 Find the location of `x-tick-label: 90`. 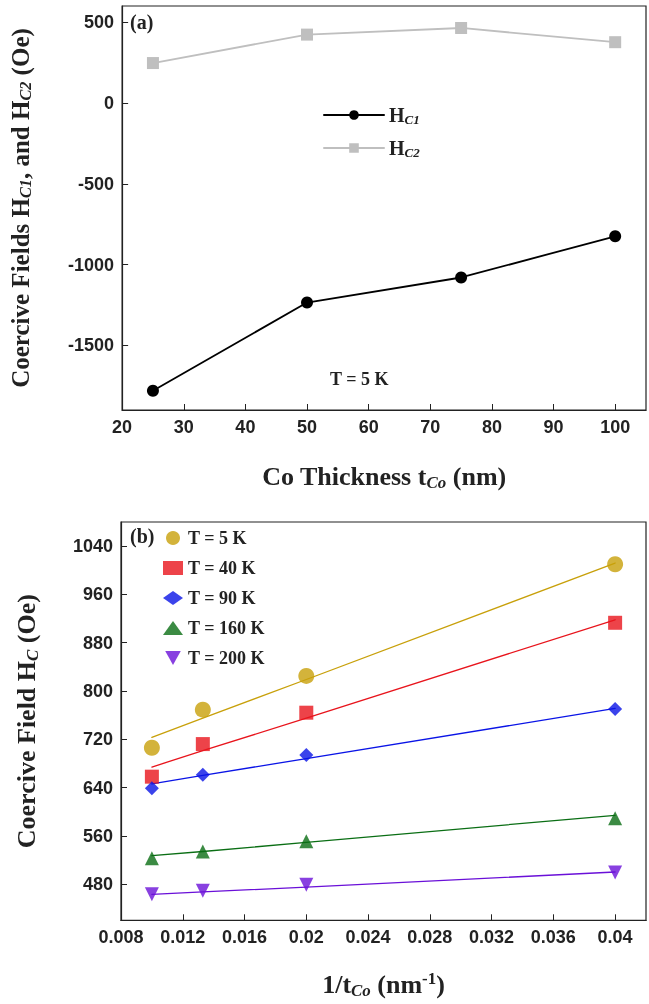

x-tick-label: 90 is located at coordinates (553, 427).